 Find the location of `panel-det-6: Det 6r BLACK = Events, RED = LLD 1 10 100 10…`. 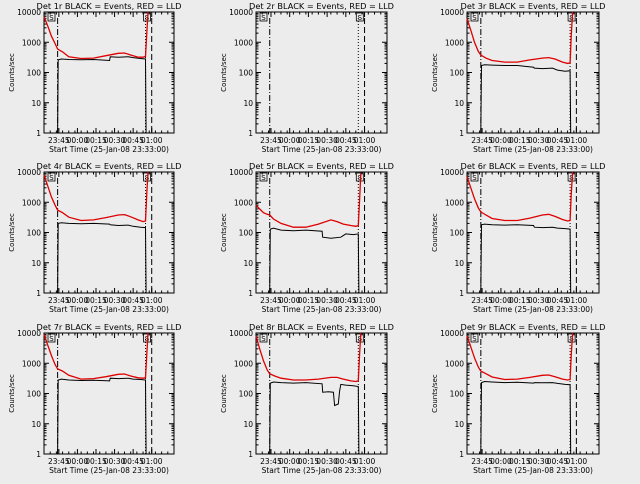

panel-det-6: Det 6r BLACK = Events, RED = LLD 1 10 100 10… is located at coordinates (518, 237).